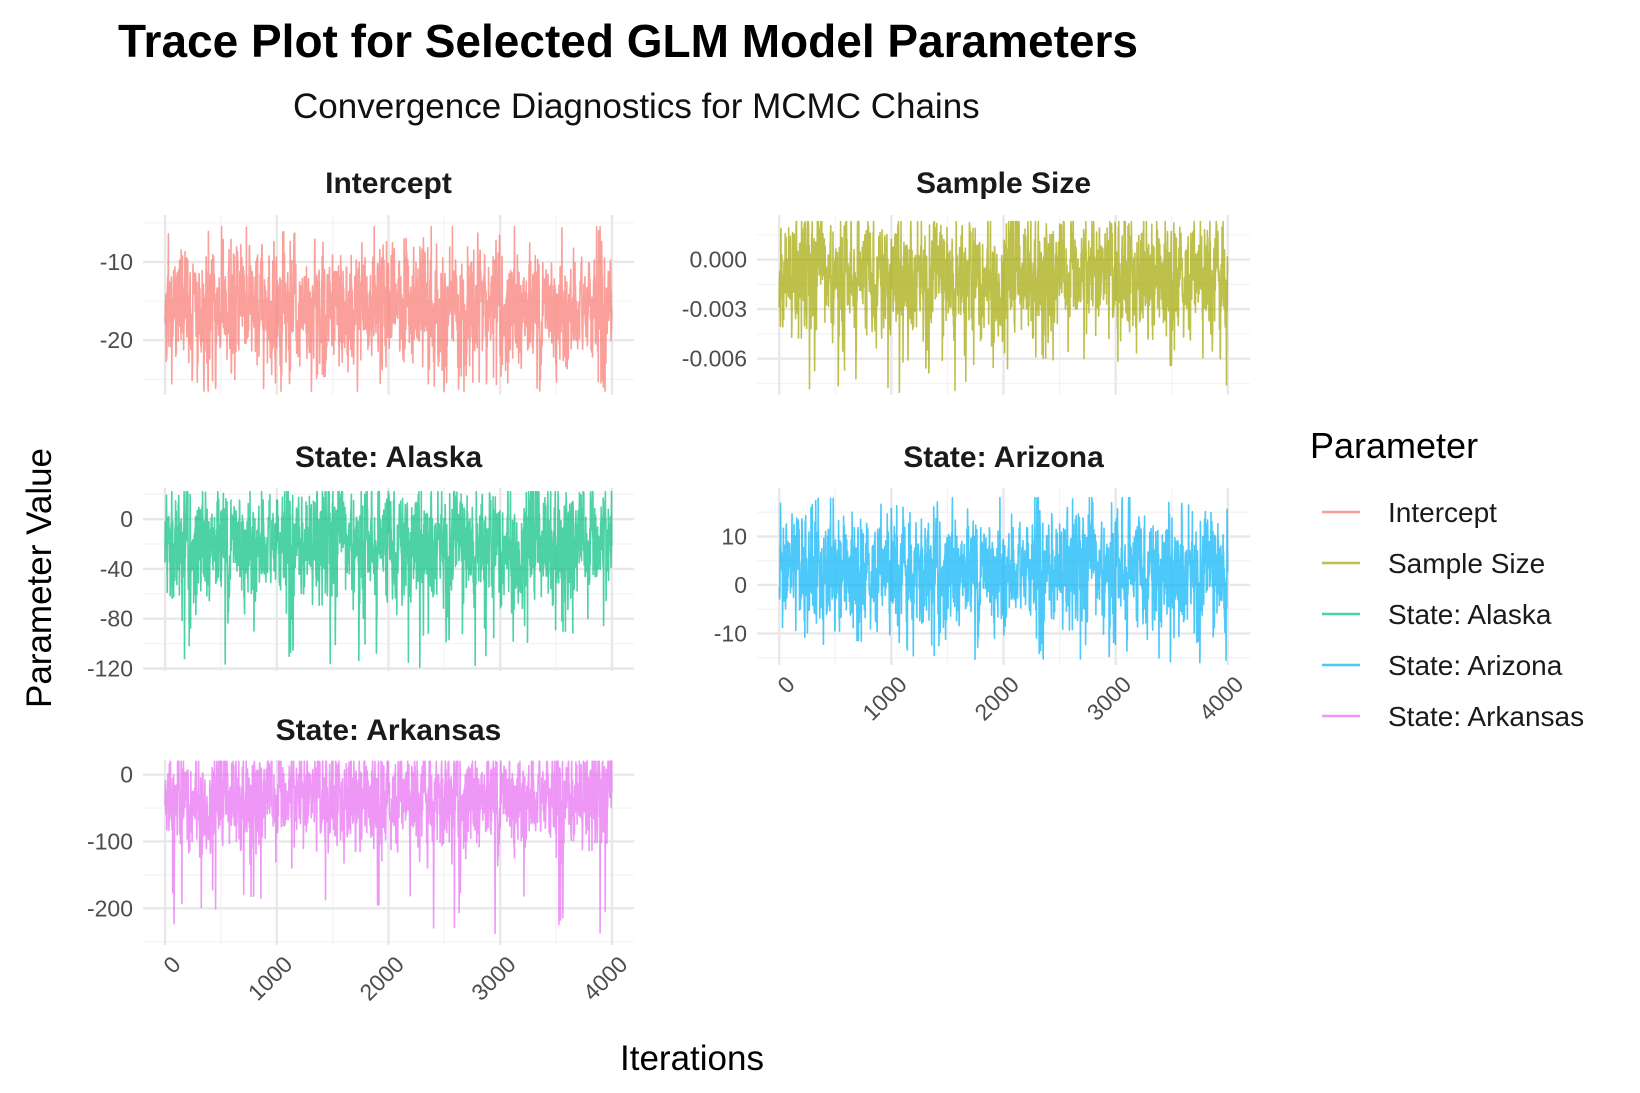 This screenshot has width=1640, height=1093. What do you see at coordinates (388, 847) in the screenshot?
I see `trace-line-state-arkansas` at bounding box center [388, 847].